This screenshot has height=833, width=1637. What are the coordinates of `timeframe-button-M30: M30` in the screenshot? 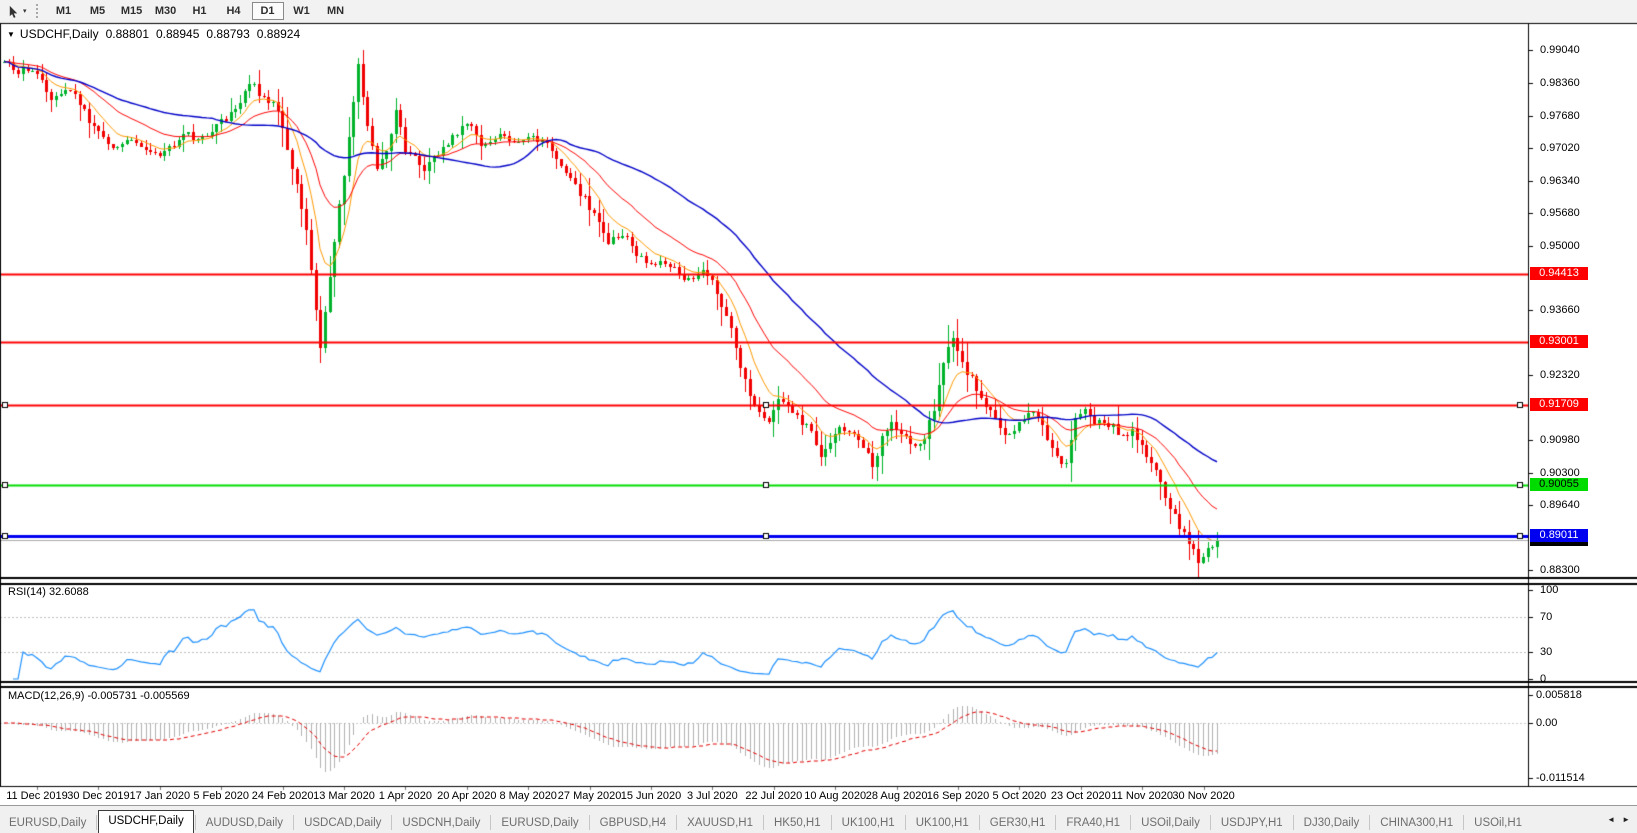 It's located at (165, 11).